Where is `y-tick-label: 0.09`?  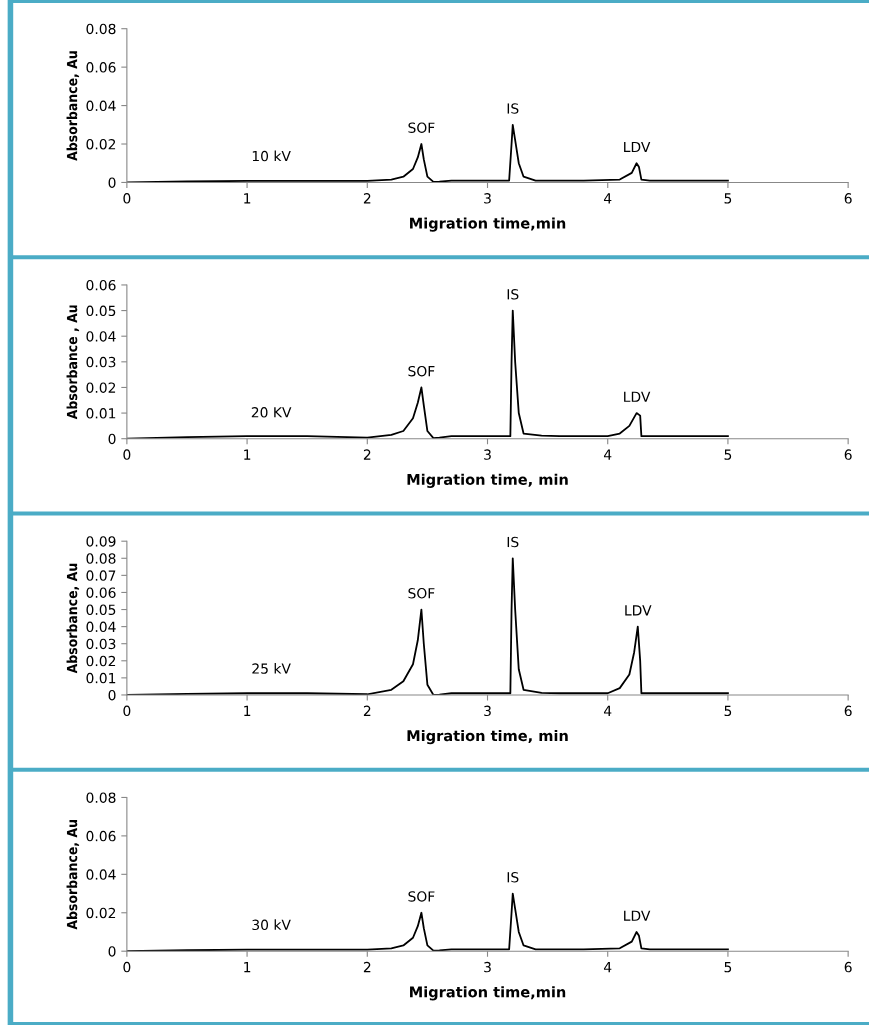 y-tick-label: 0.09 is located at coordinates (101, 541).